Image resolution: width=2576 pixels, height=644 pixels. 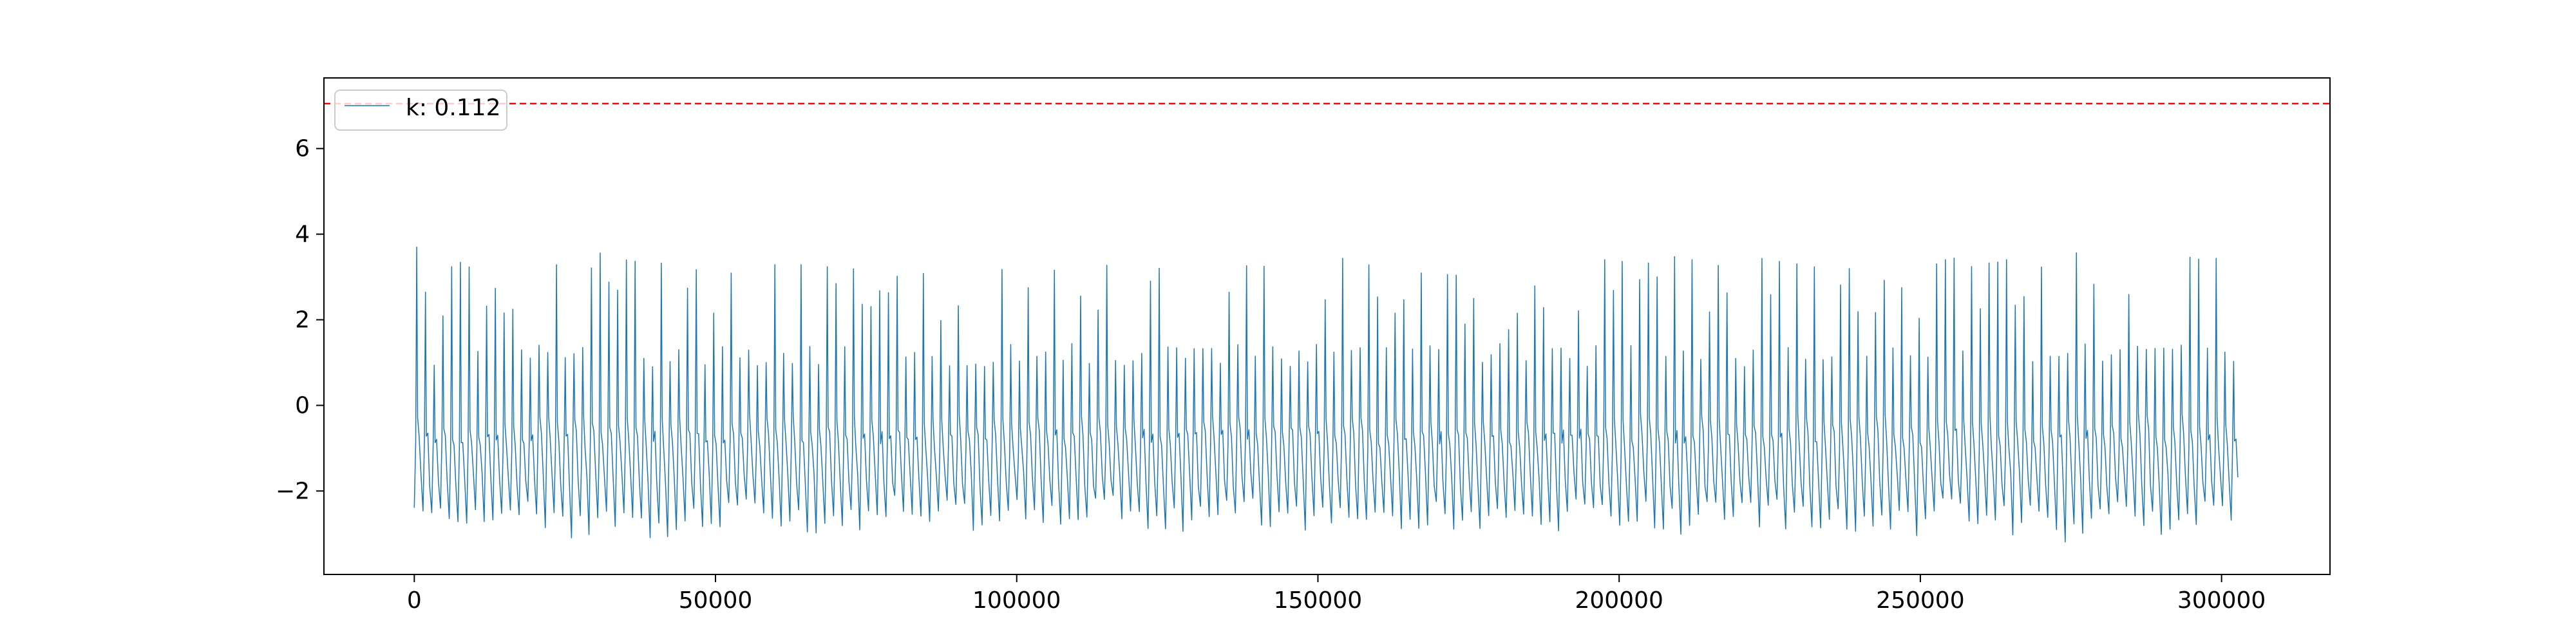 I want to click on x-tick-label: 0, so click(x=415, y=601).